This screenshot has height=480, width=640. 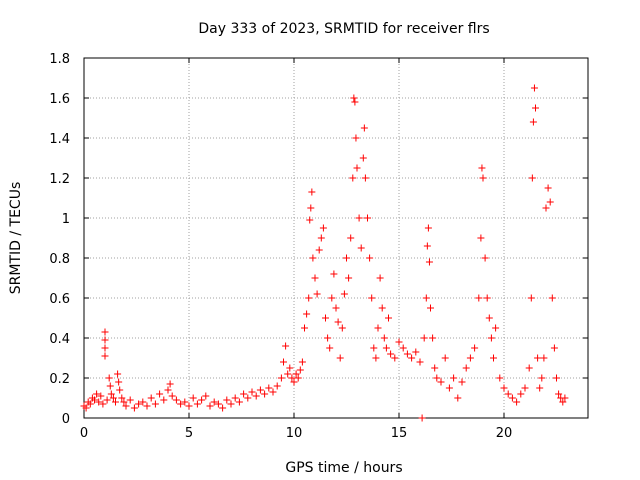 What do you see at coordinates (59, 259) in the screenshot?
I see `y-tick-label: 0.8` at bounding box center [59, 259].